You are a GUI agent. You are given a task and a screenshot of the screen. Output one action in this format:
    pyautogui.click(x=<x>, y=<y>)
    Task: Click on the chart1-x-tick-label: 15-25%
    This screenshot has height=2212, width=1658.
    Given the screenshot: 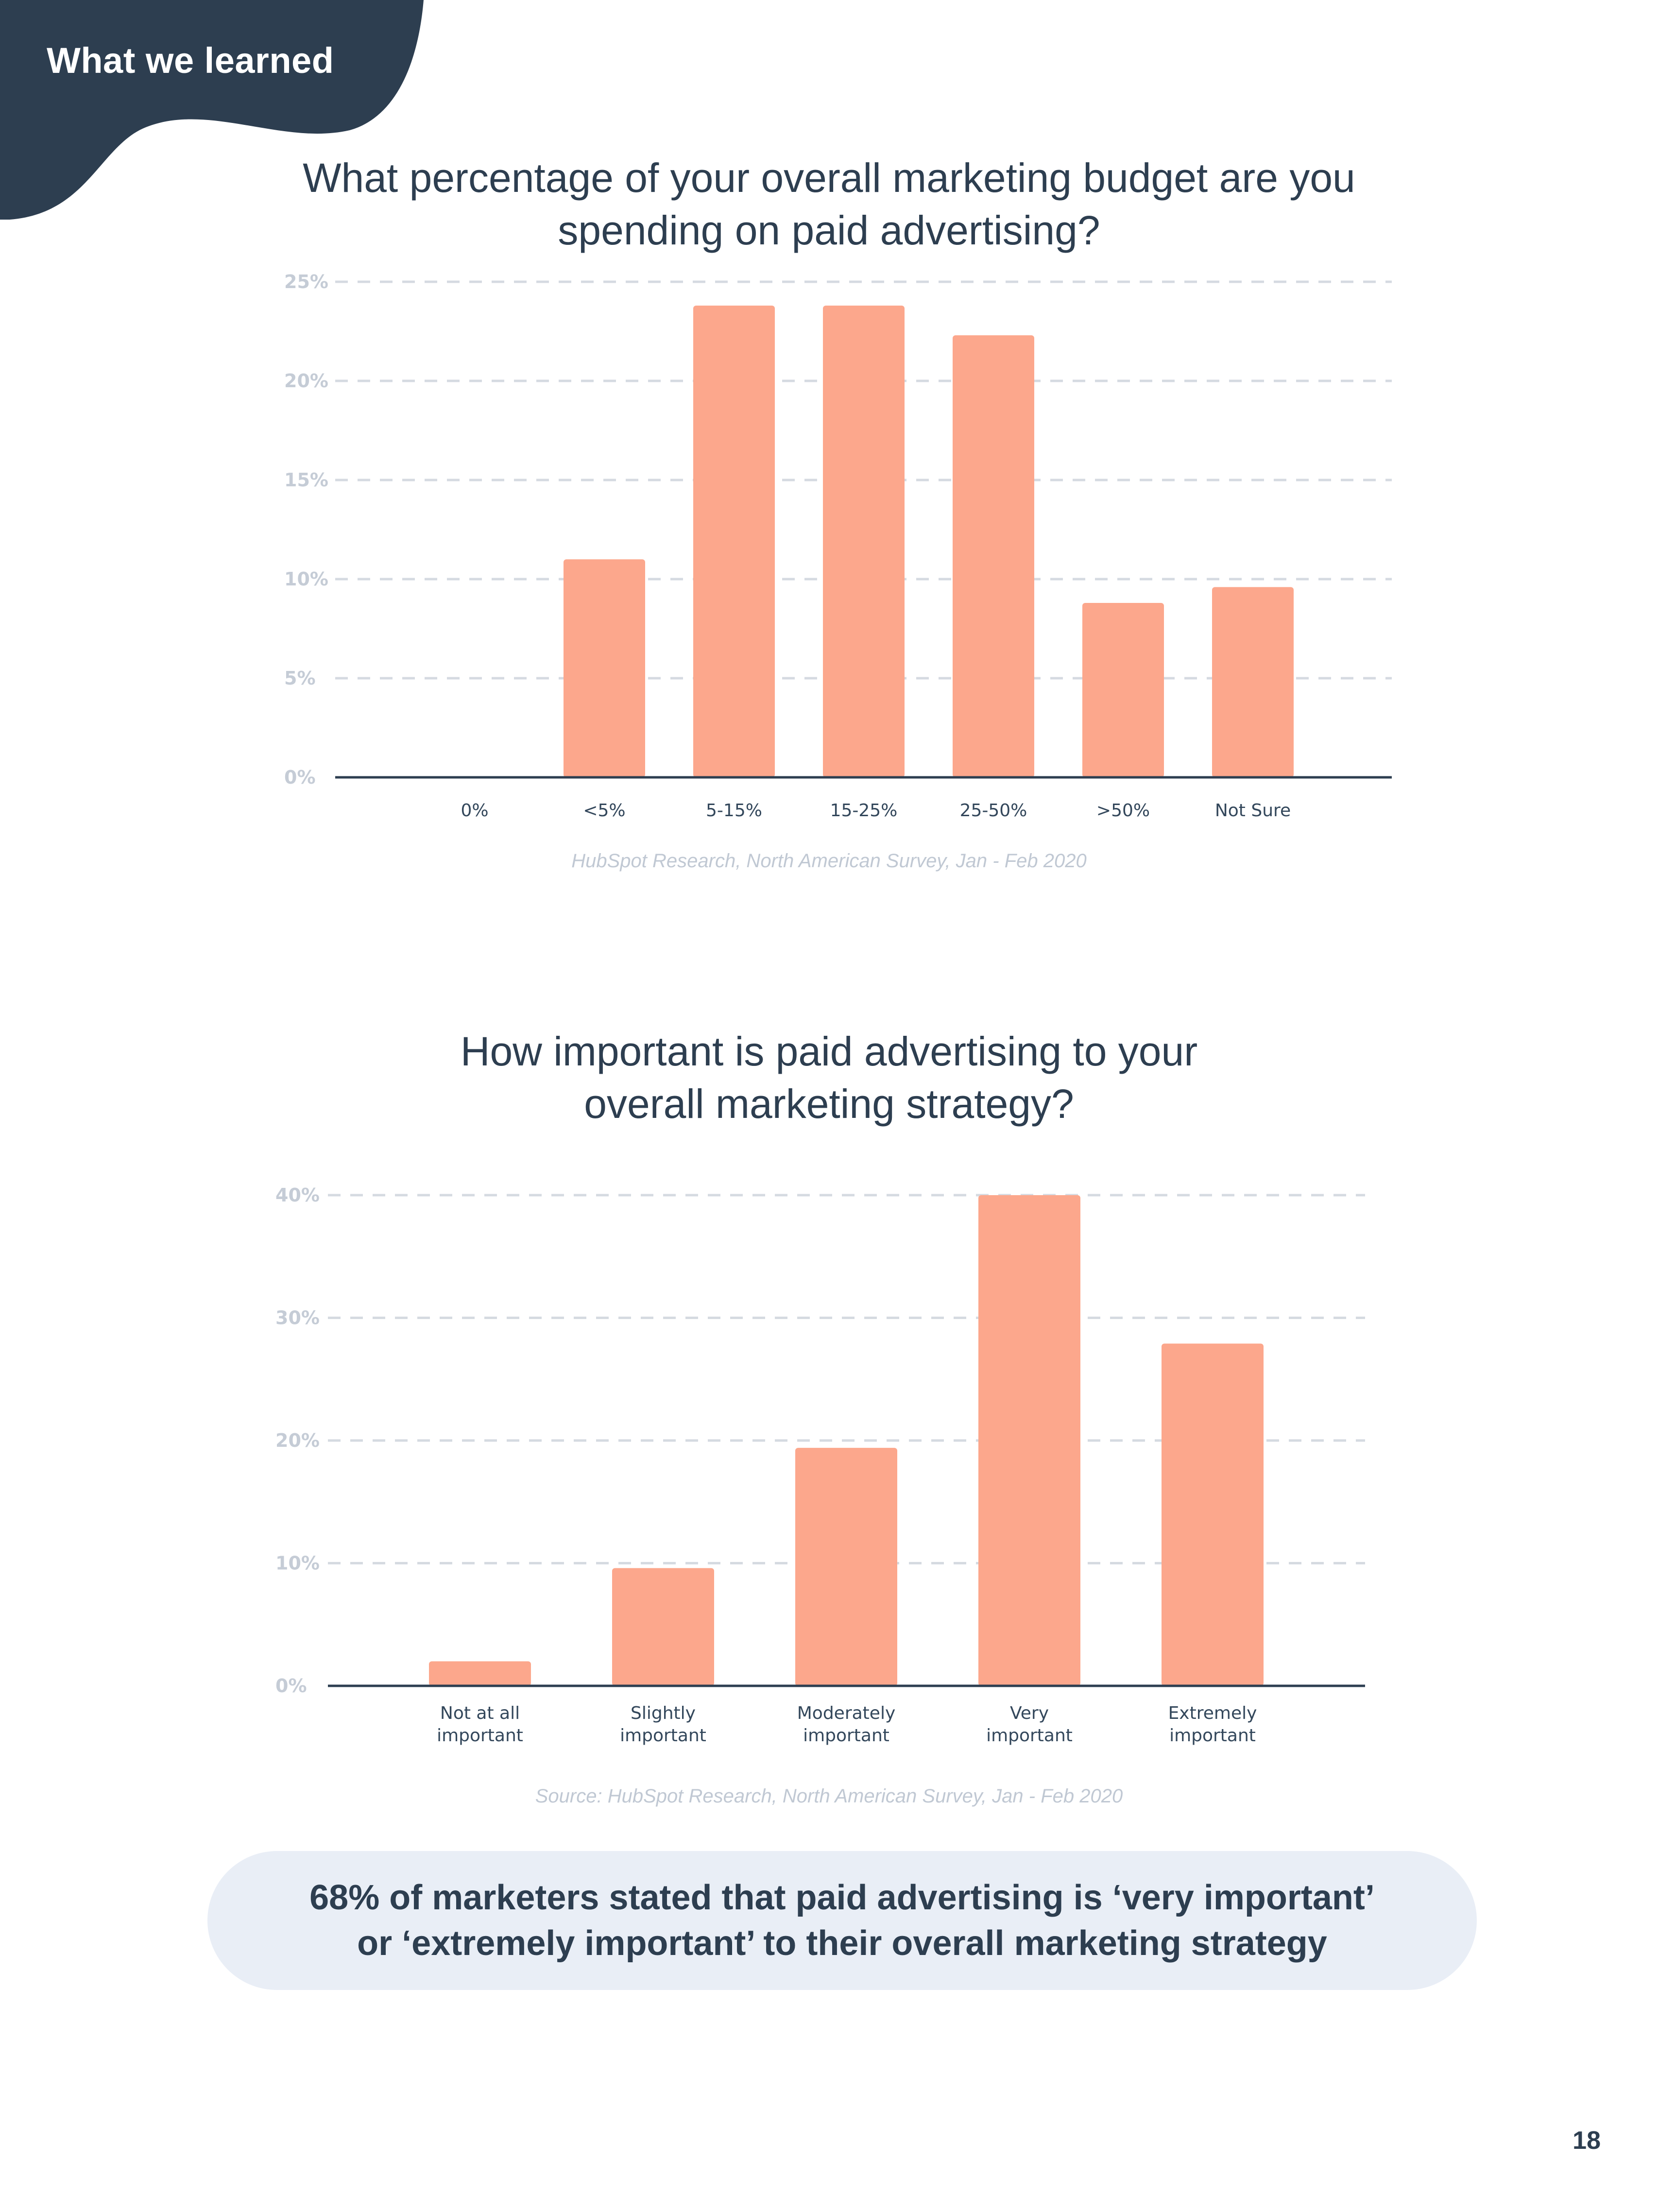 What is the action you would take?
    pyautogui.click(x=864, y=811)
    